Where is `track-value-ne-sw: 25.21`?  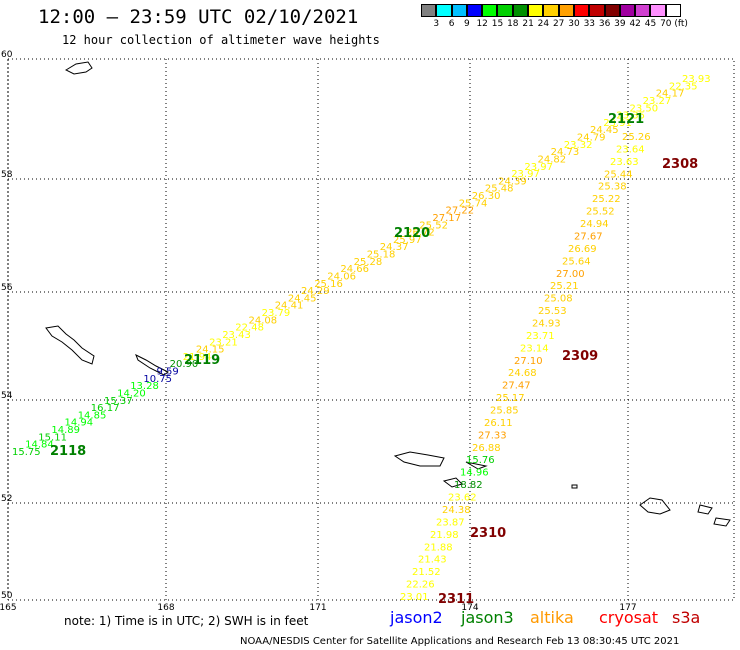
track-value-ne-sw: 25.21 is located at coordinates (564, 286).